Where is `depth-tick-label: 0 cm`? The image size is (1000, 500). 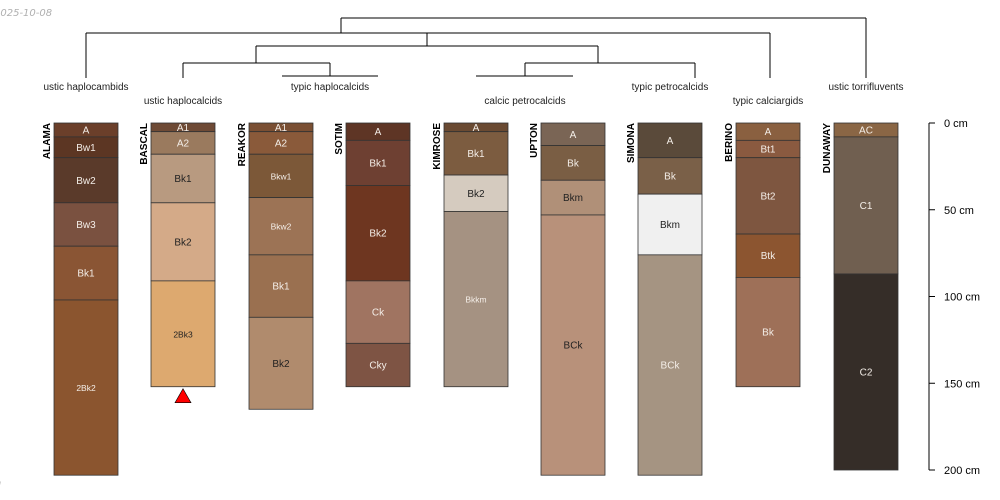
depth-tick-label: 0 cm is located at coordinates (956, 124).